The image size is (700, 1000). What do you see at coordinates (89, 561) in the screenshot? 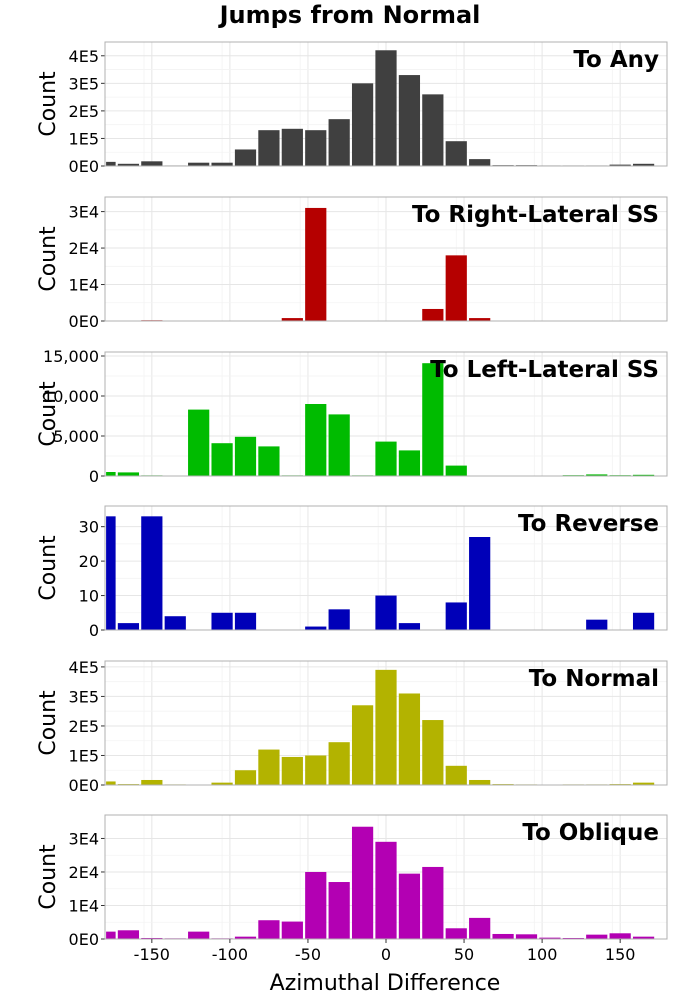
I see `y-tick-label: 20` at bounding box center [89, 561].